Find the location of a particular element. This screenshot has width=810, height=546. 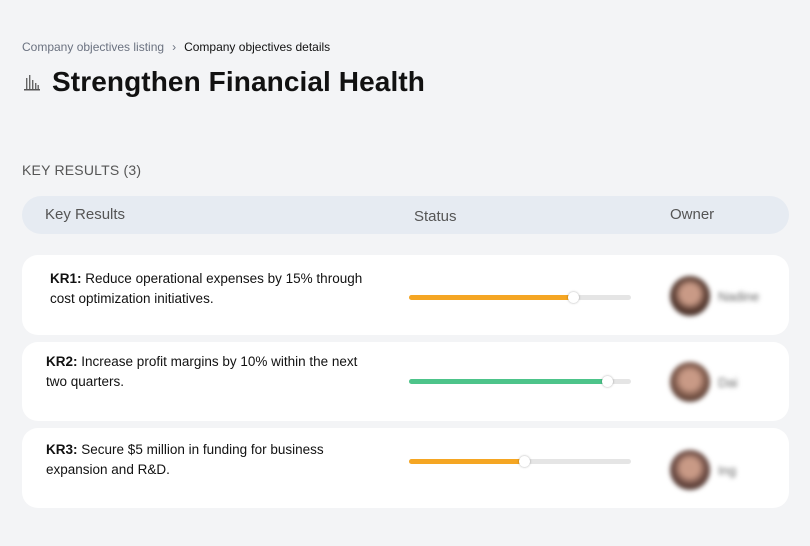

breadcrumb-current: Company objectives details is located at coordinates (257, 47).